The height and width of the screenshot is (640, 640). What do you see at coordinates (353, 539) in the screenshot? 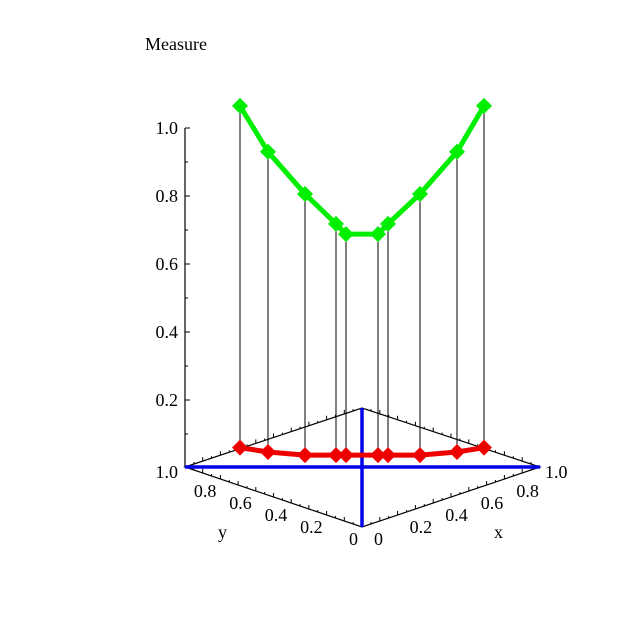
I see `y-tick-label: 0` at bounding box center [353, 539].